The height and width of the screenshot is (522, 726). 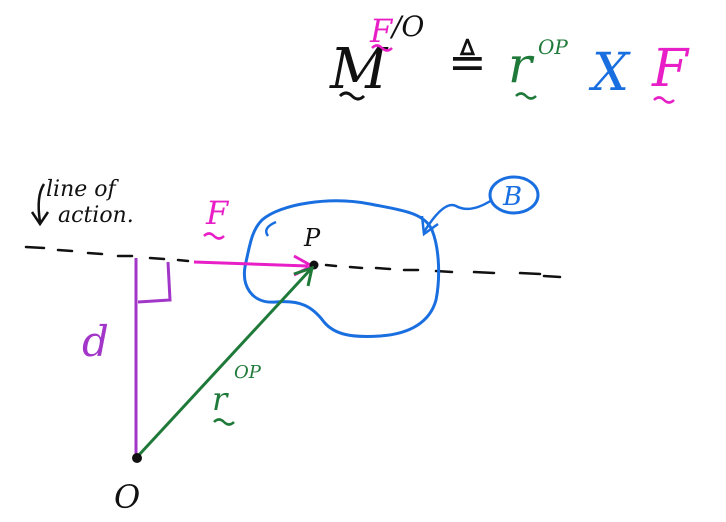 I want to click on position-symbol: r, so click(x=521, y=65).